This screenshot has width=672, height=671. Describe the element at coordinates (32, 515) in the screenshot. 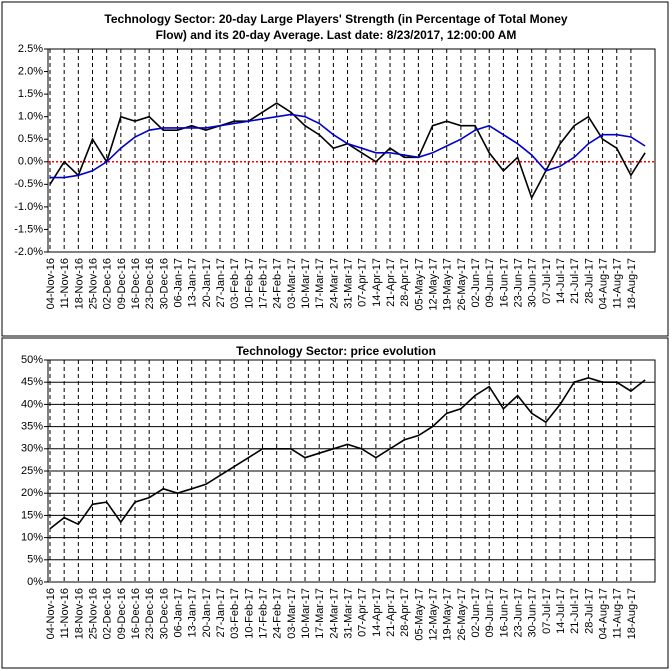

I see `y-tick-label: 15%` at that location.